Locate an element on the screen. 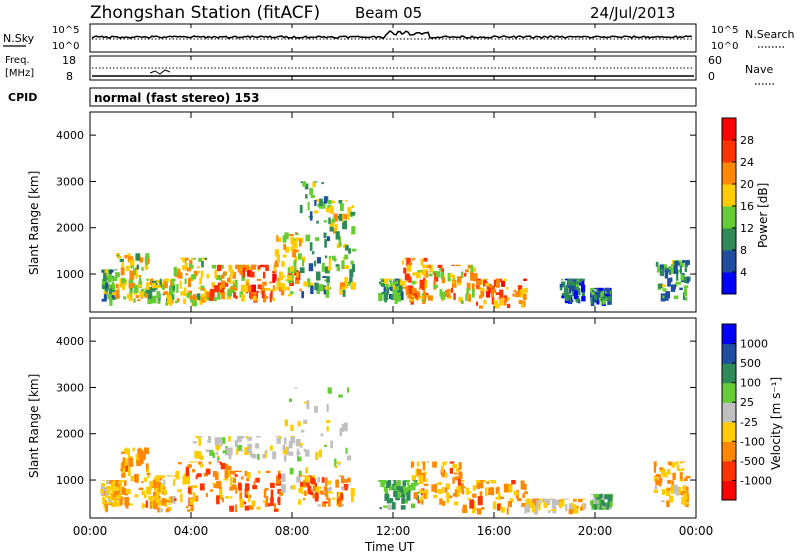  power-patch is located at coordinates (601, 297).